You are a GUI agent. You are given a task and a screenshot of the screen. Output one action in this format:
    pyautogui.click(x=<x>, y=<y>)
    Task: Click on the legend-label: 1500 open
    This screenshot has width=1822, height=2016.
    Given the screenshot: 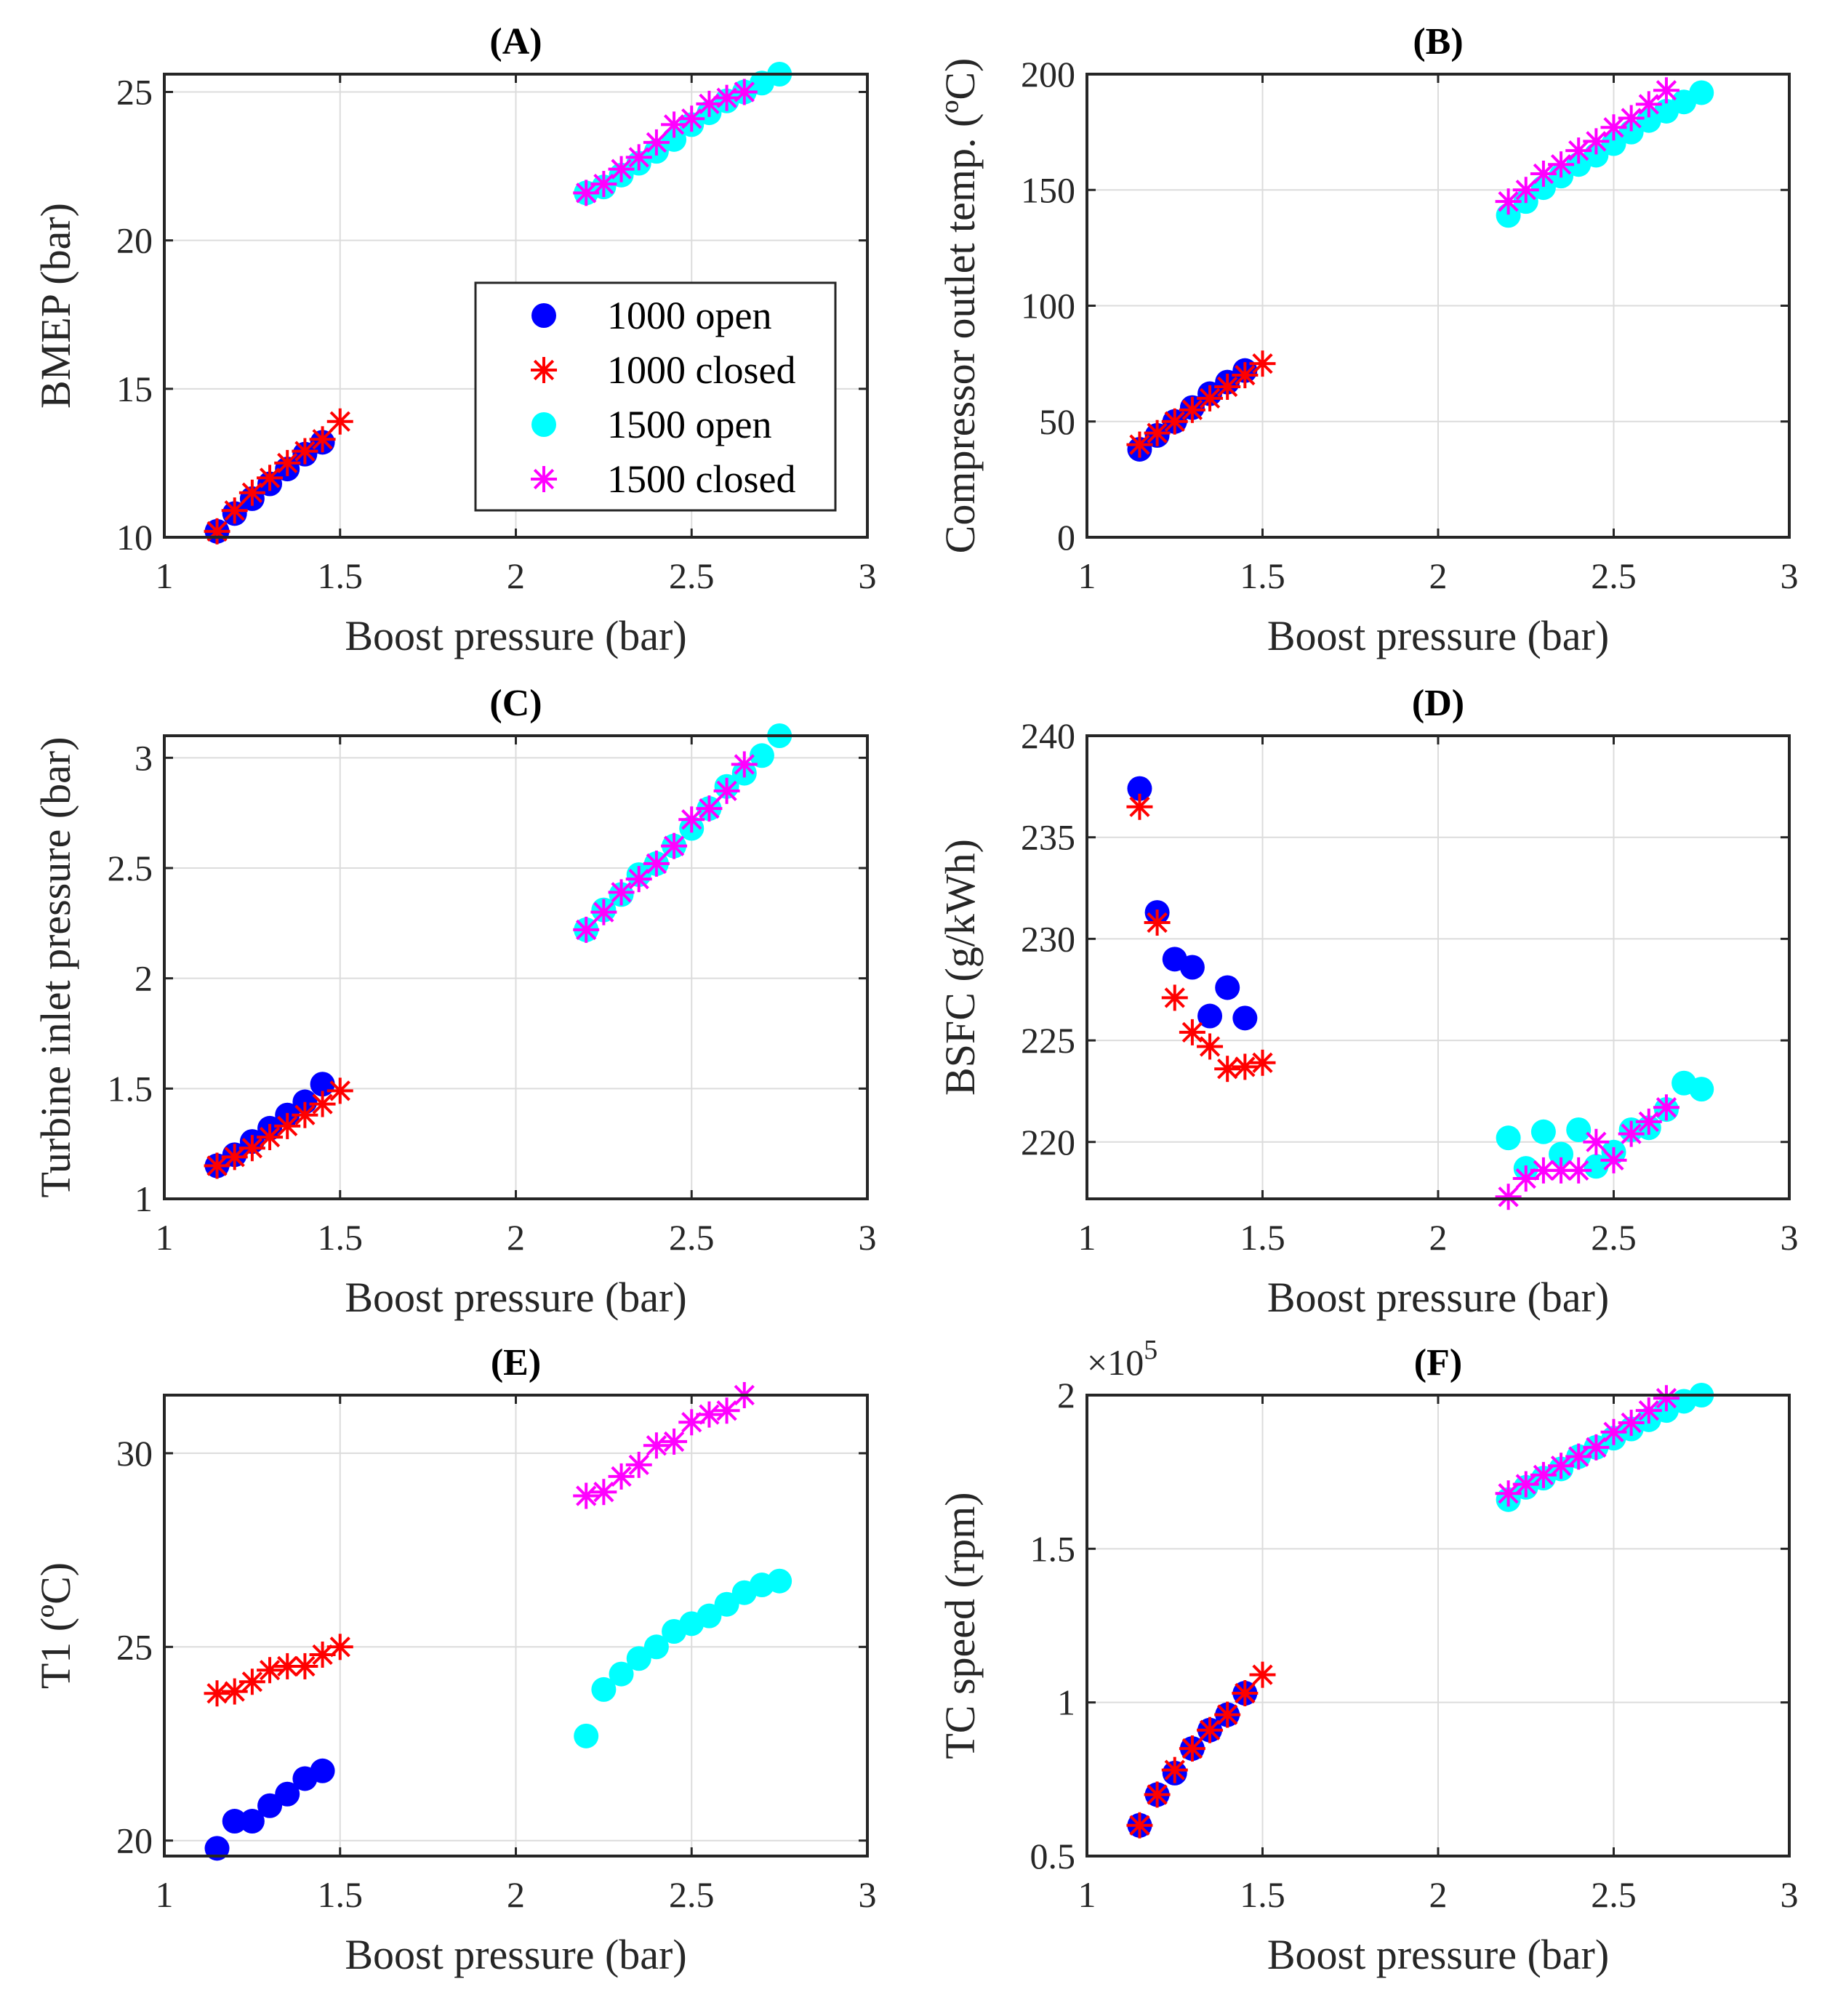 What is the action you would take?
    pyautogui.click(x=689, y=424)
    